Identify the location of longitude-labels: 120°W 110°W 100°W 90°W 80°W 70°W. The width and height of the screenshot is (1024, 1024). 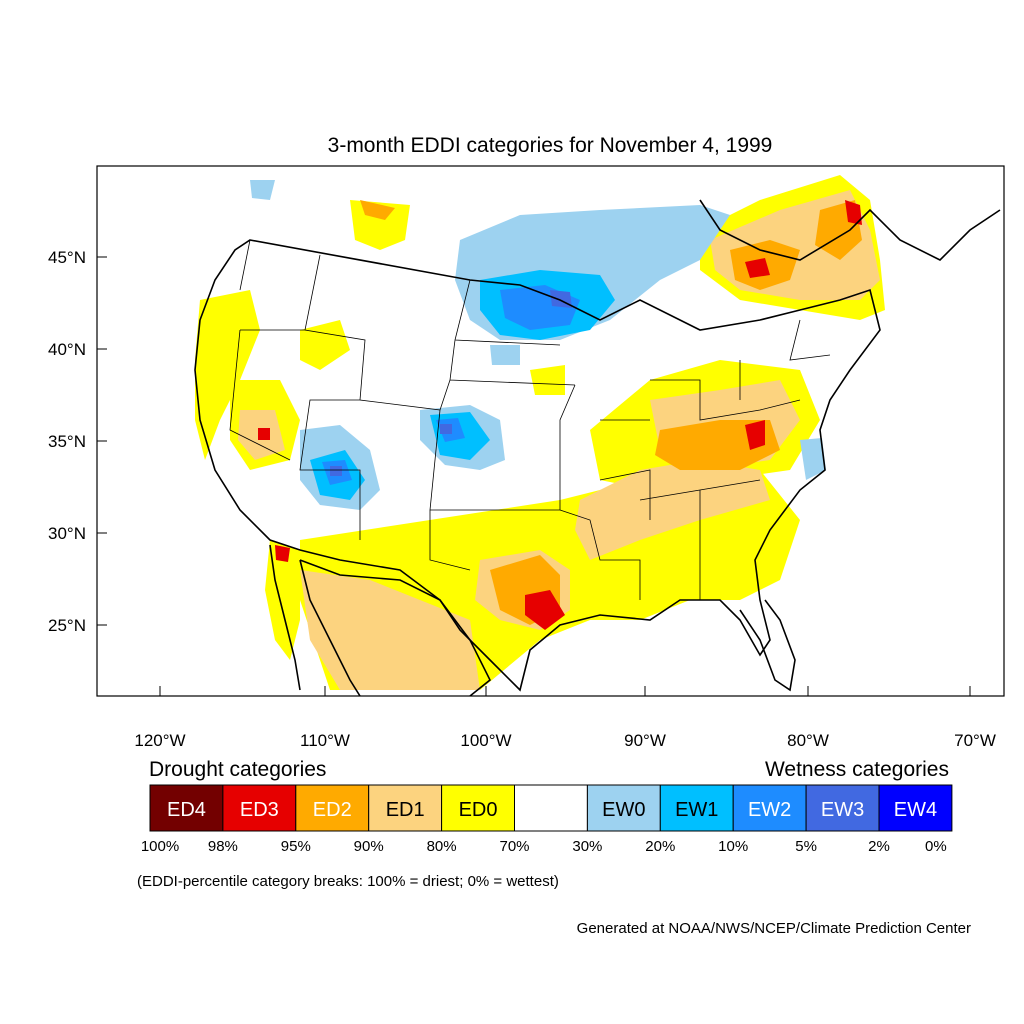
(564, 740).